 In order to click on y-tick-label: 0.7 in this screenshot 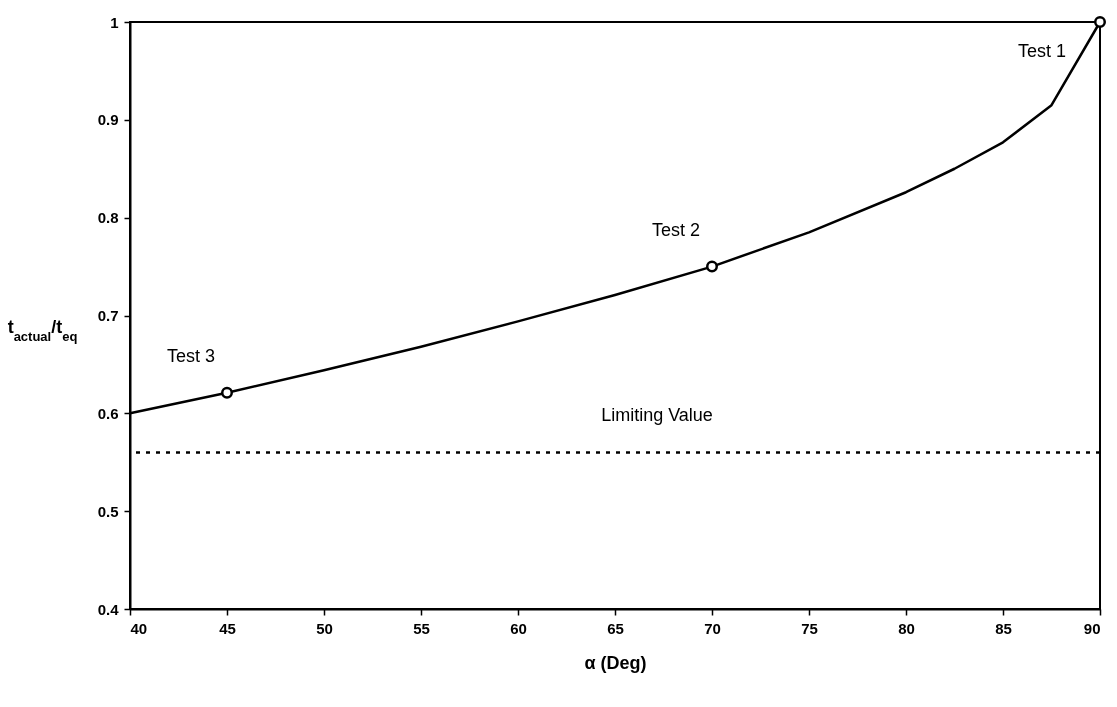, I will do `click(108, 315)`.